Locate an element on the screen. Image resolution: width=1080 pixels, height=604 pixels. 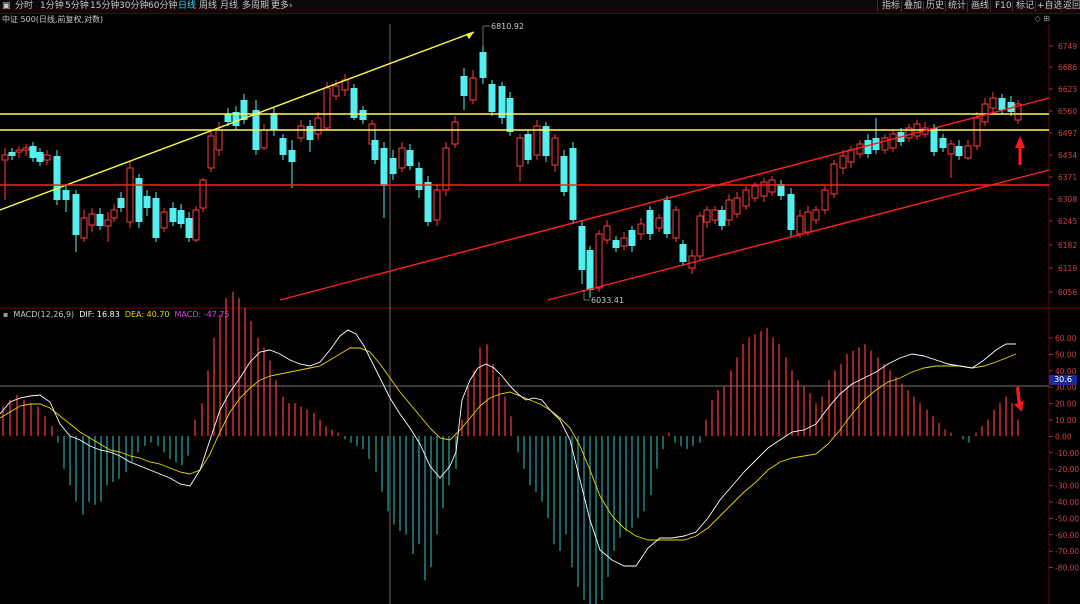
statistics-button: 统计 is located at coordinates (957, 6).